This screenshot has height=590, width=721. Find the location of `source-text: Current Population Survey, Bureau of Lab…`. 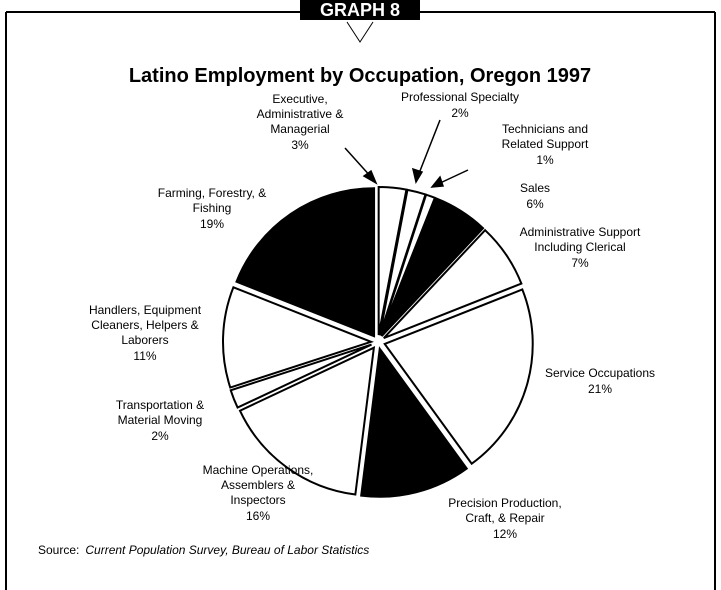

source-text: Current Population Survey, Bureau of Lab… is located at coordinates (227, 550).